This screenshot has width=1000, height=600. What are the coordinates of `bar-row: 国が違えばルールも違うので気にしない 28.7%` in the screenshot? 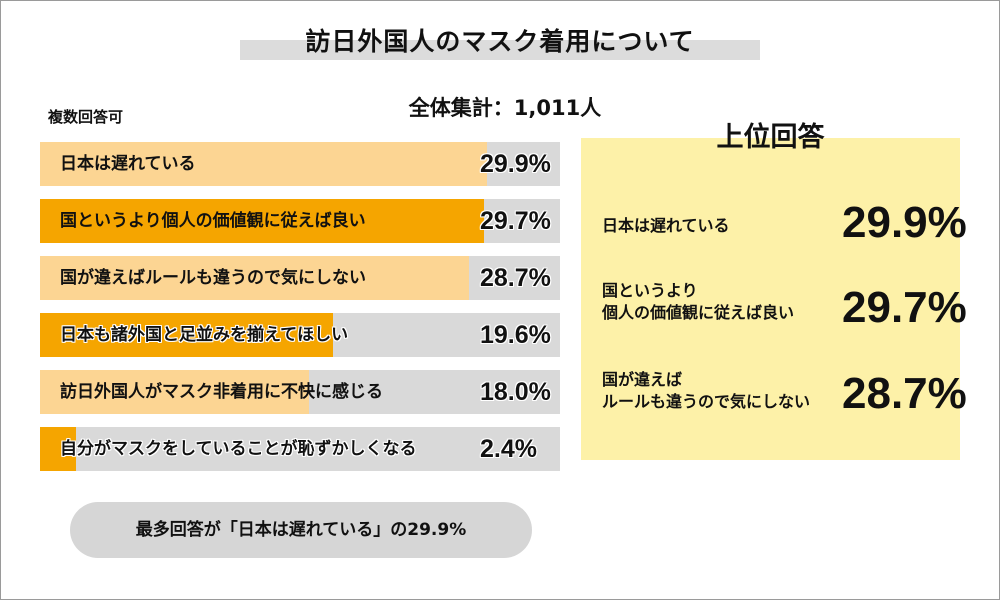 It's located at (300, 278).